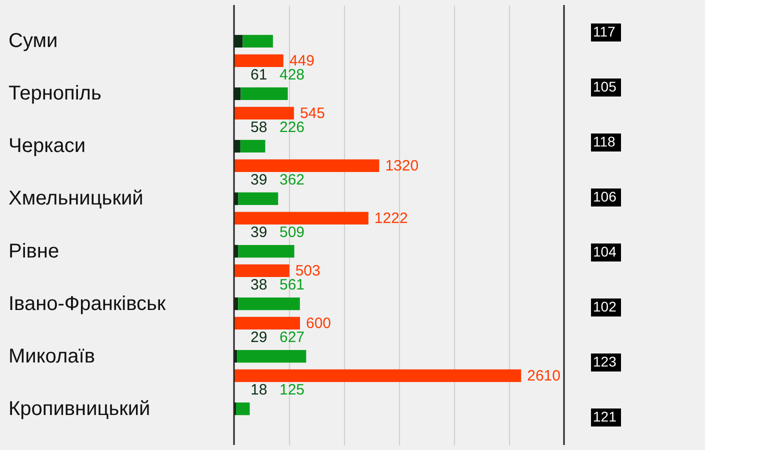 The height and width of the screenshot is (470, 780). Describe the element at coordinates (55, 93) in the screenshot. I see `y-tick-label: Тернопіль` at that location.